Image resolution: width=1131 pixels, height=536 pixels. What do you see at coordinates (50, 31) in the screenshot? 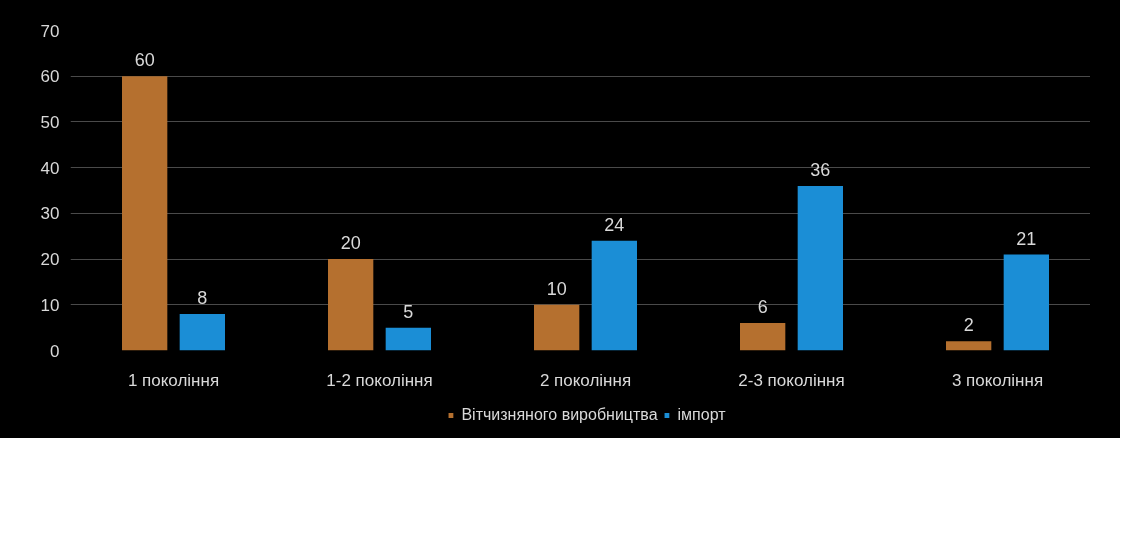
I see `y-tick-label: 70` at bounding box center [50, 31].